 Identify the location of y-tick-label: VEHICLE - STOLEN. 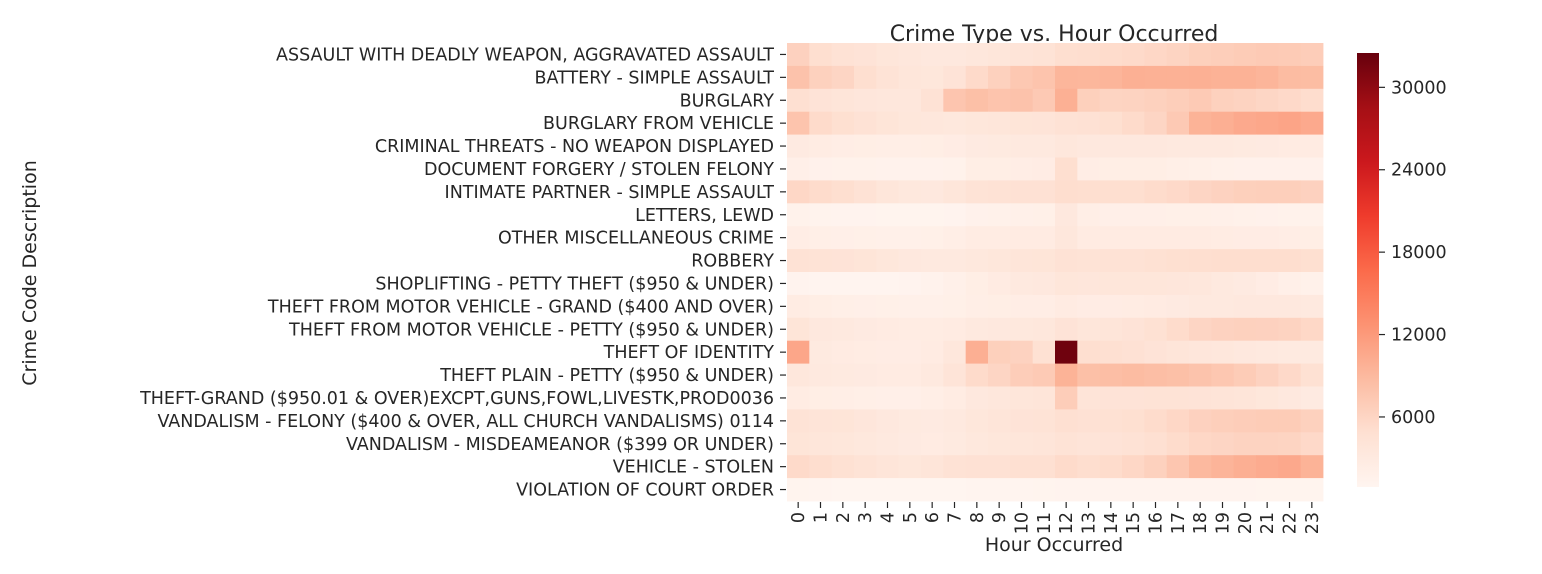
(693, 468).